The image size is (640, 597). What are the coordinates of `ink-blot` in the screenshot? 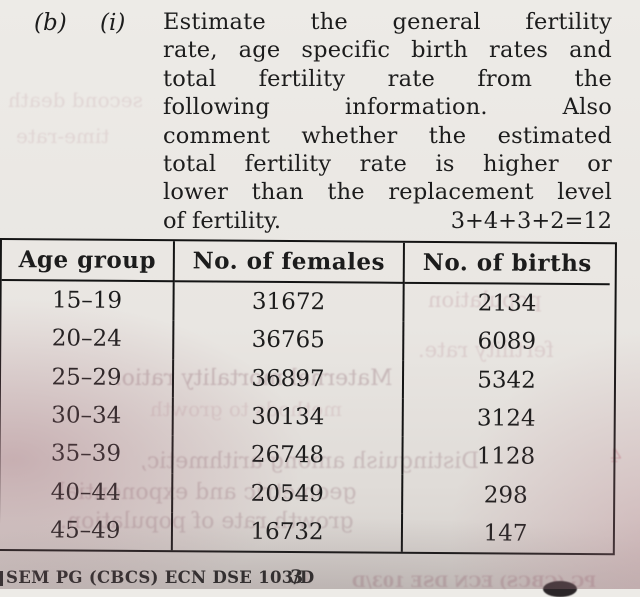 It's located at (560, 589).